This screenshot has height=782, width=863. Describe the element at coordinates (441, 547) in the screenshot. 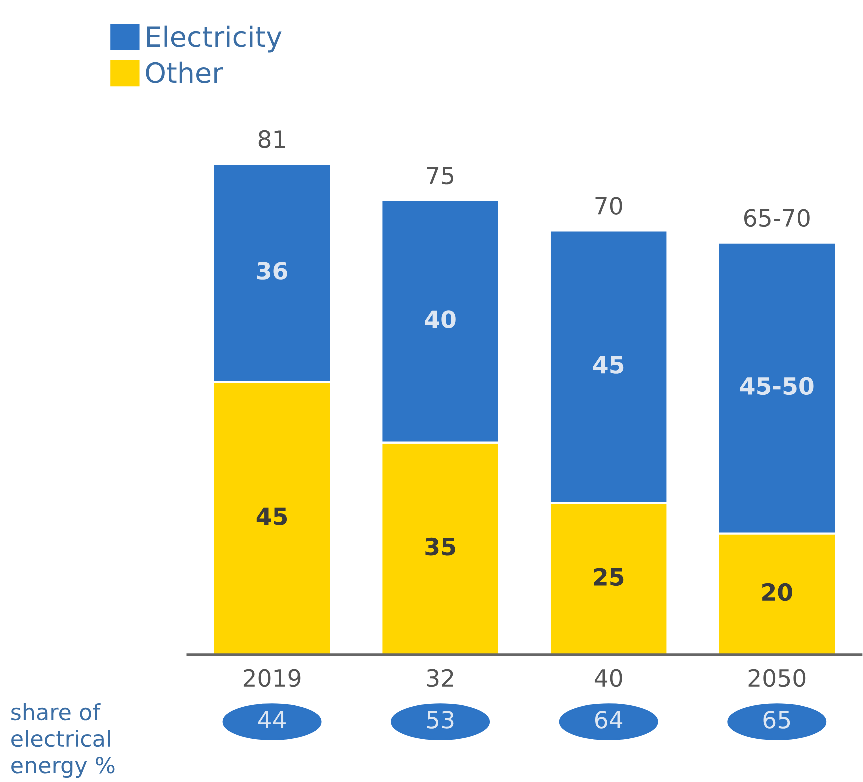

I see `data-label: 35` at that location.